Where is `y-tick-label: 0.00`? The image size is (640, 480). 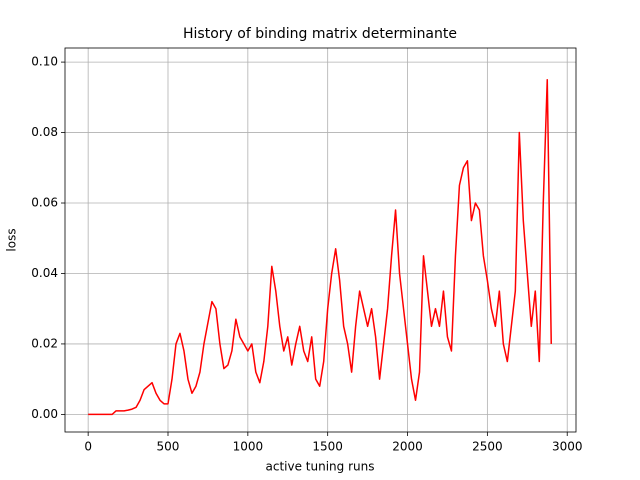 y-tick-label: 0.00 is located at coordinates (44, 414).